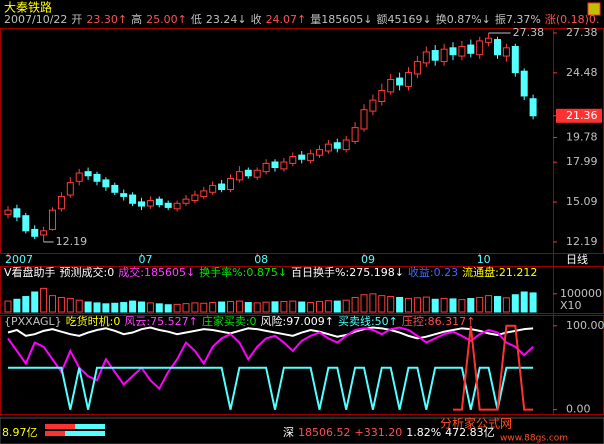 This screenshot has height=444, width=604. What do you see at coordinates (229, 321) in the screenshot?
I see `indicator-header-item: 庄家买卖:0` at bounding box center [229, 321].